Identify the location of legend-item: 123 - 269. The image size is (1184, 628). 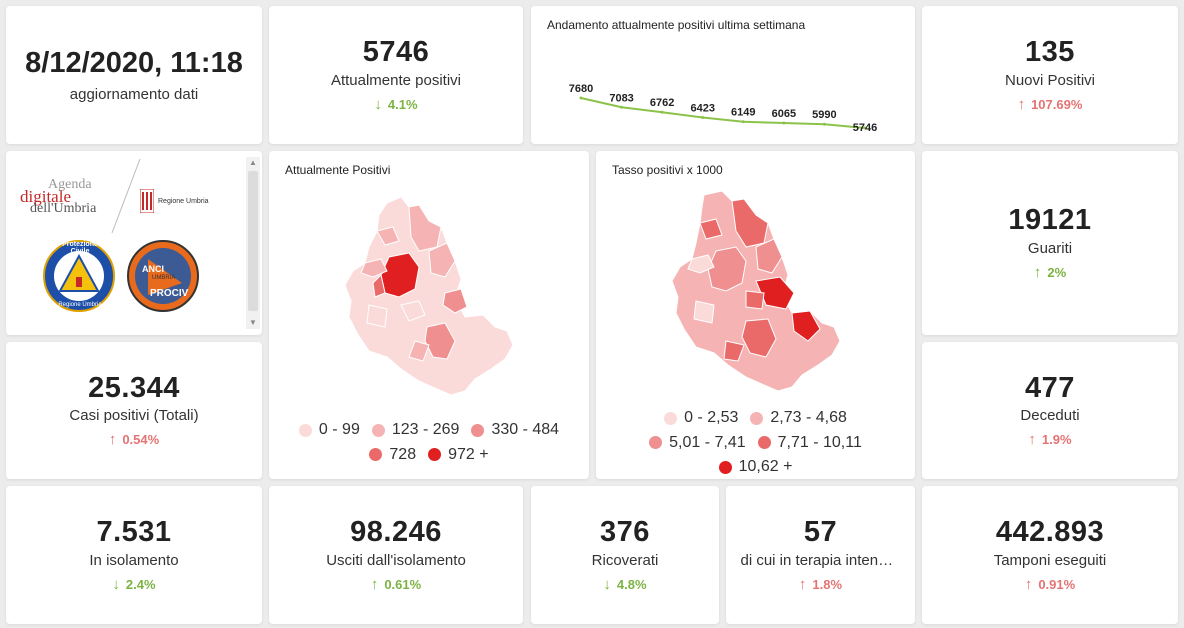
(415, 430).